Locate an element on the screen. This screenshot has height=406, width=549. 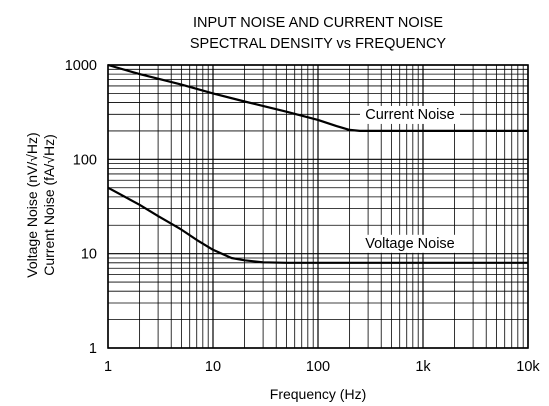
annotation-current-noise: Current Noise is located at coordinates (409, 115).